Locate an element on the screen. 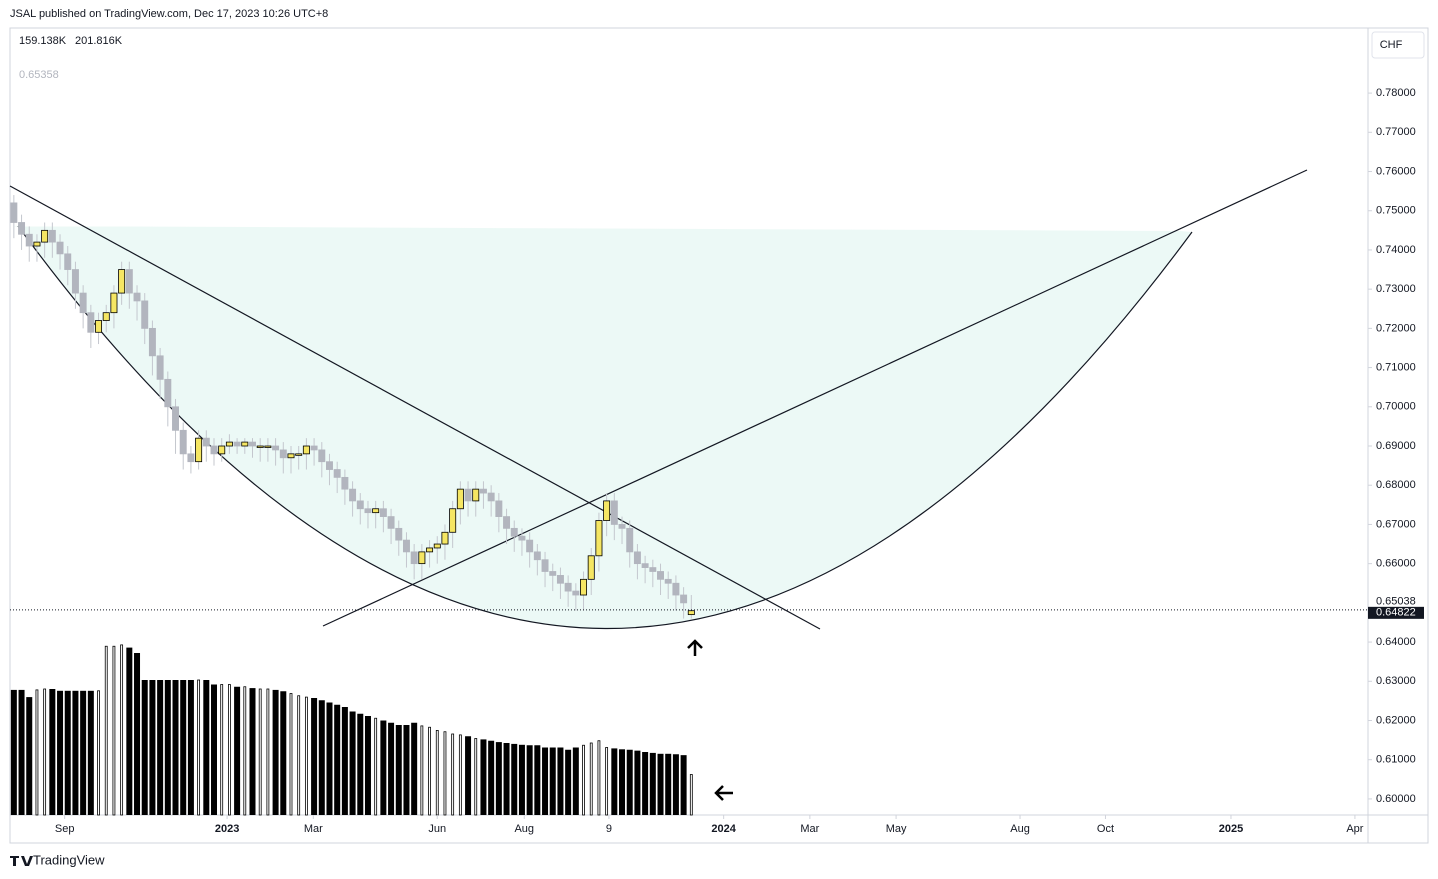  x-tick-label: Jun is located at coordinates (437, 829).